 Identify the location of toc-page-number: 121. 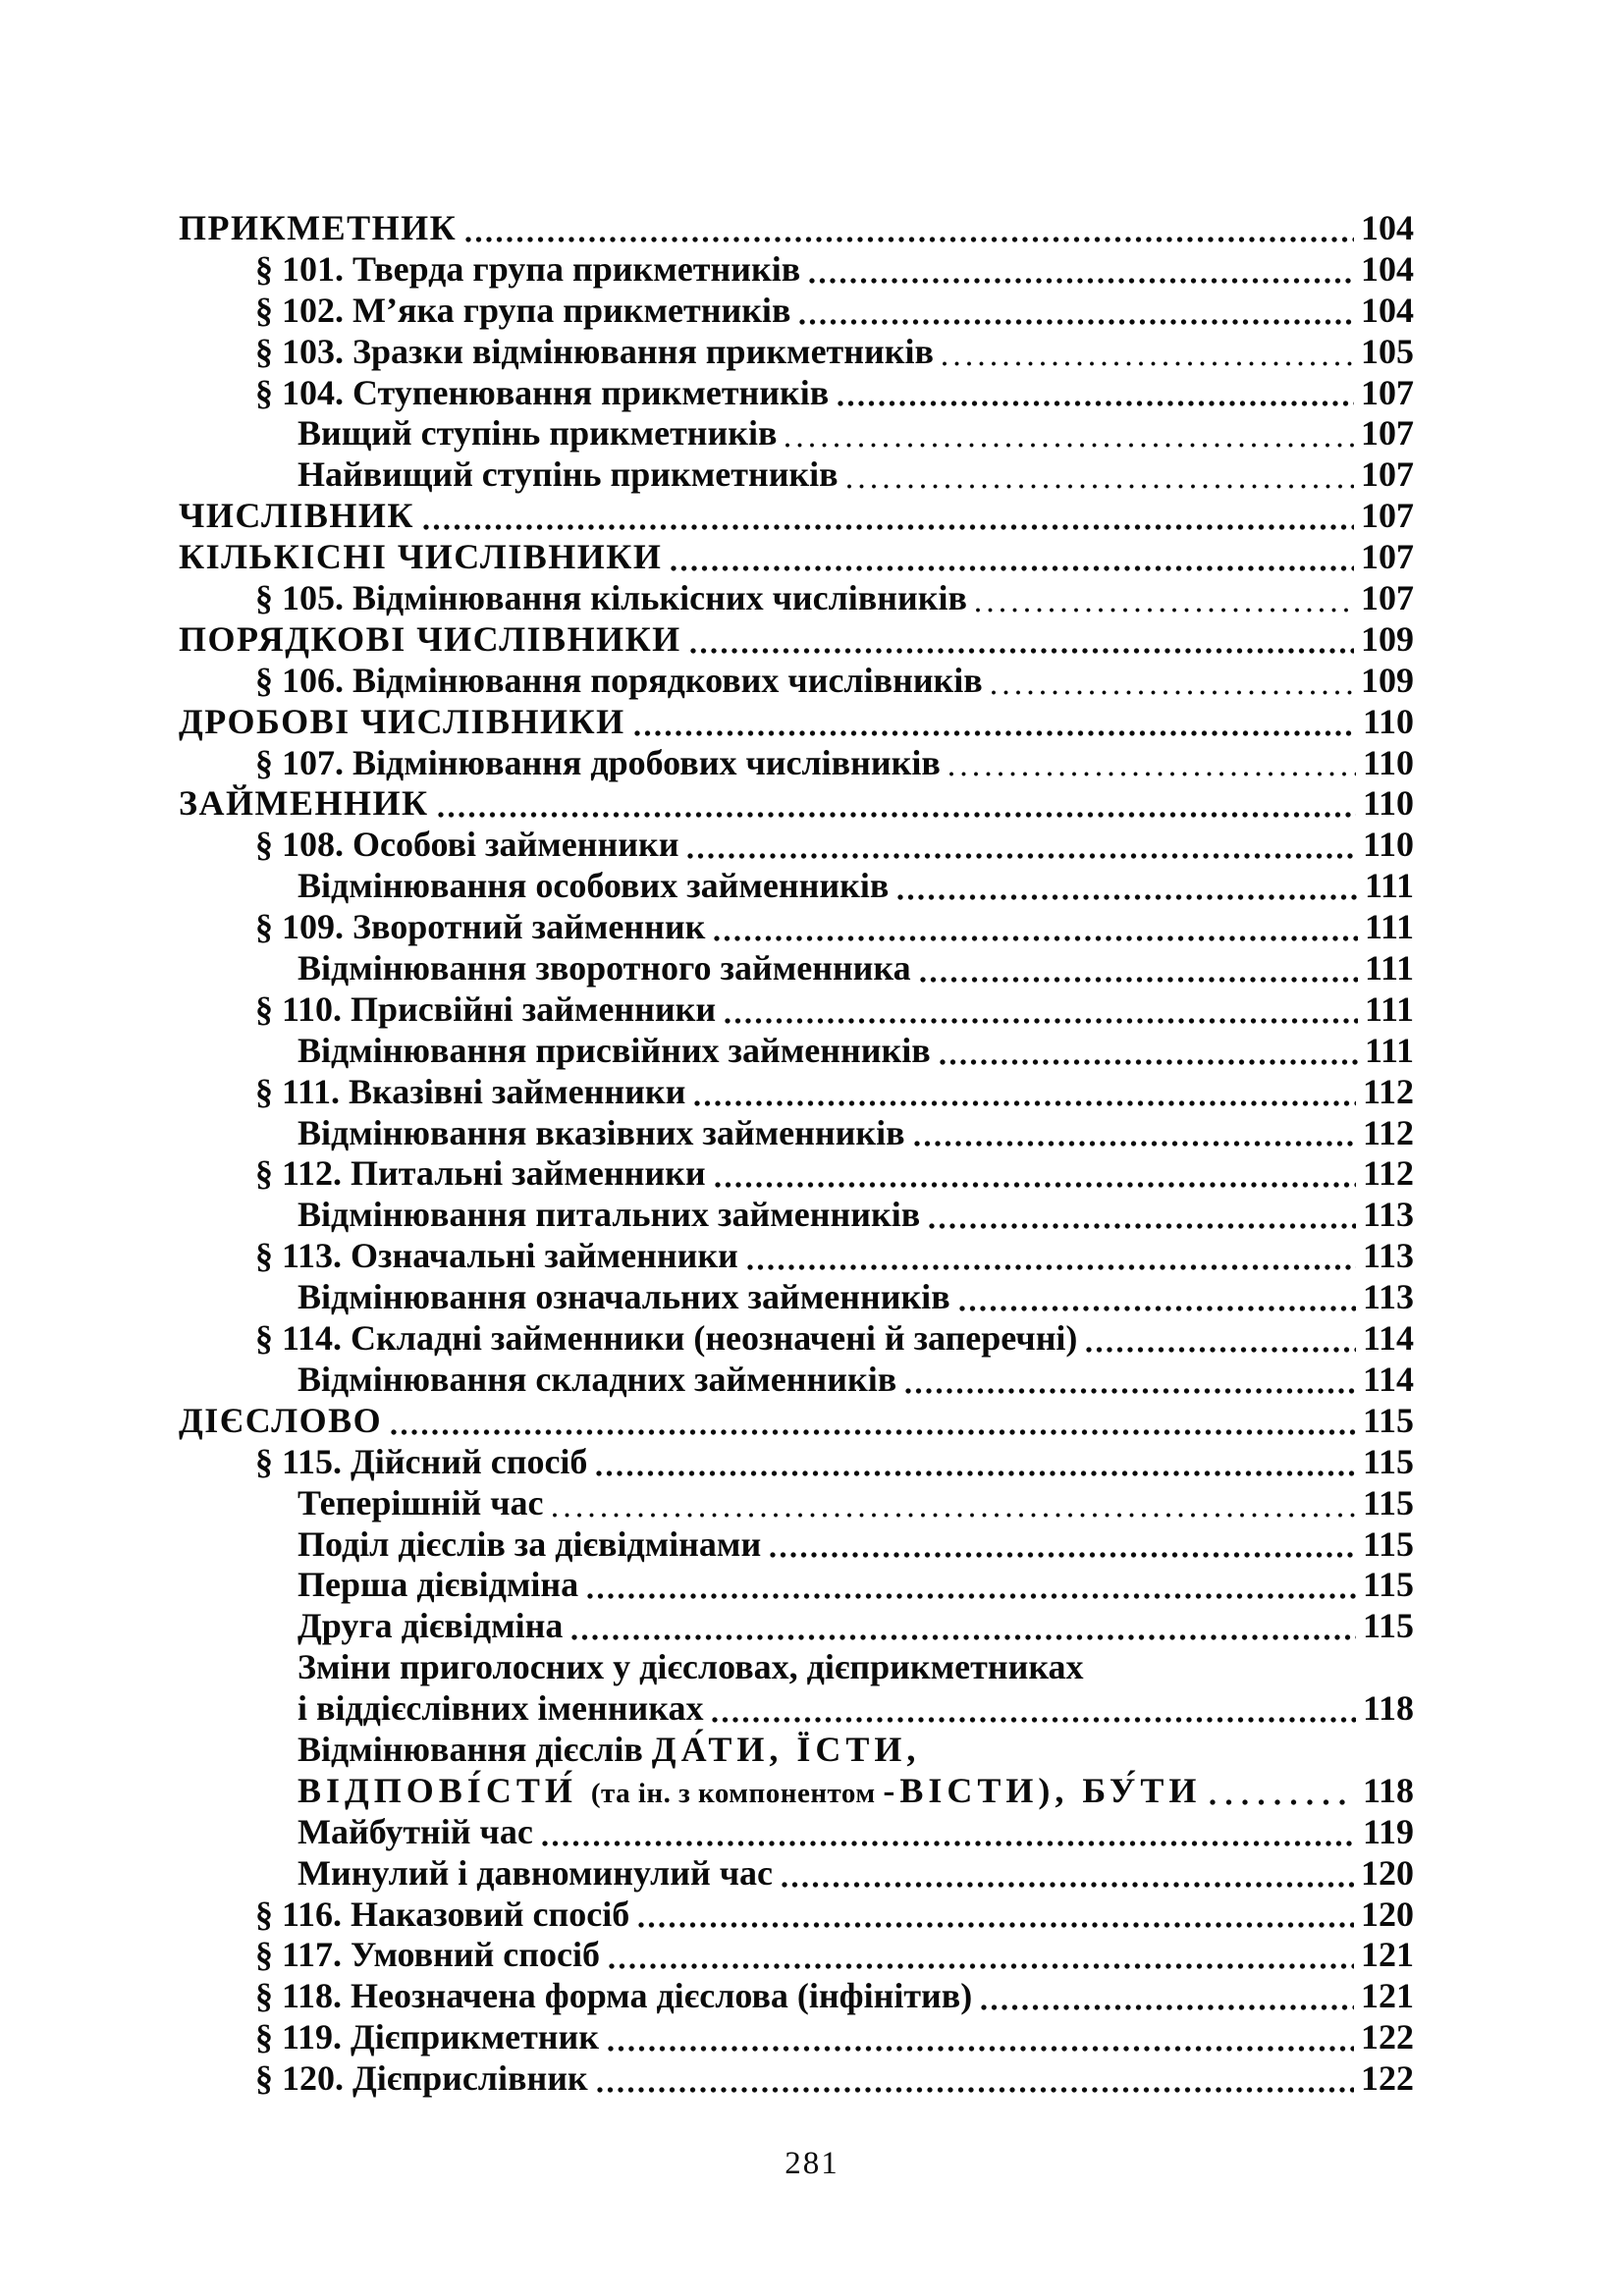
(1387, 1955).